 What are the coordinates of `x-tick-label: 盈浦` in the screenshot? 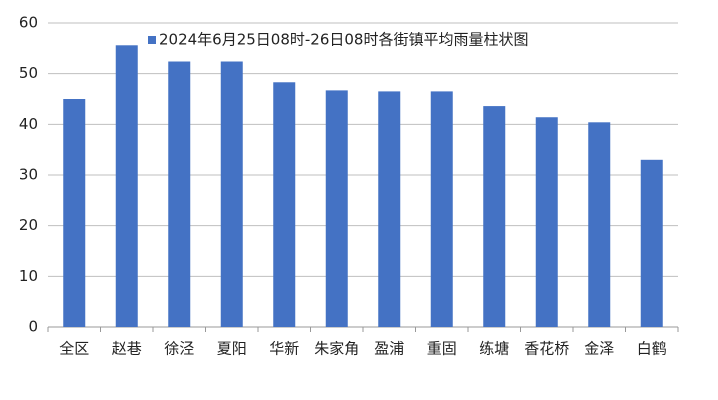 It's located at (389, 349).